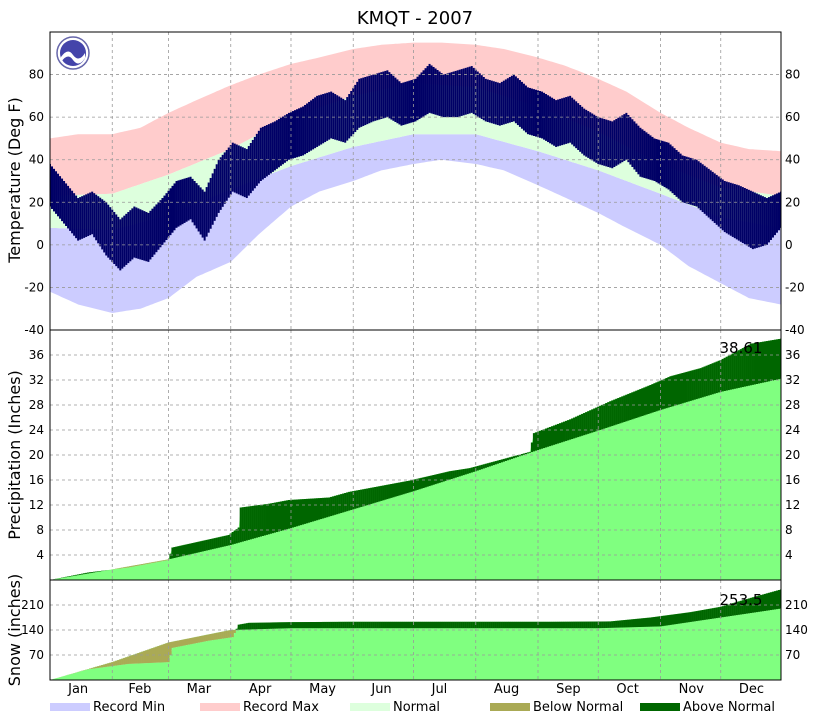 This screenshot has width=830, height=720. Describe the element at coordinates (792, 430) in the screenshot. I see `precipitation-ytick-right: 24` at that location.